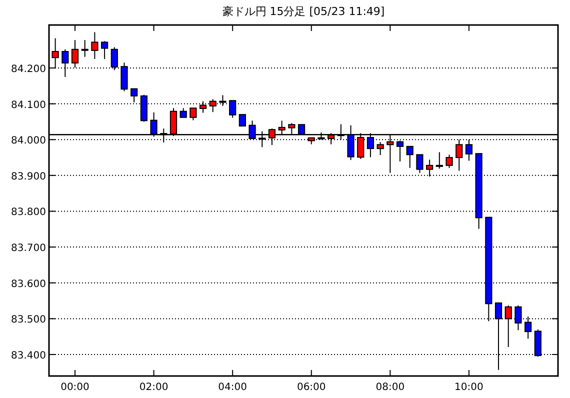 The height and width of the screenshot is (398, 570). What do you see at coordinates (390, 387) in the screenshot?
I see `x-tick-label: 08:00` at bounding box center [390, 387].